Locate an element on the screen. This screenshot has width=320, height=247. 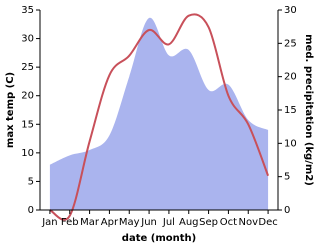
x-tick-label: Jun is located at coordinates (148, 222).